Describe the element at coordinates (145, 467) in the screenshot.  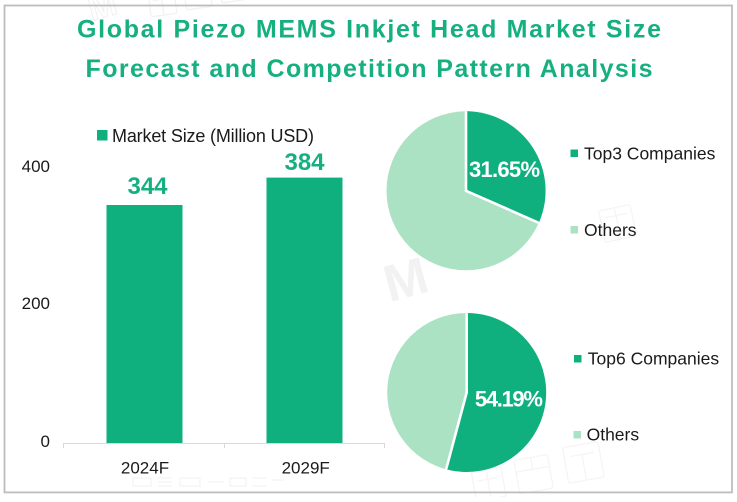
I see `svg-text: 2024F` at that location.